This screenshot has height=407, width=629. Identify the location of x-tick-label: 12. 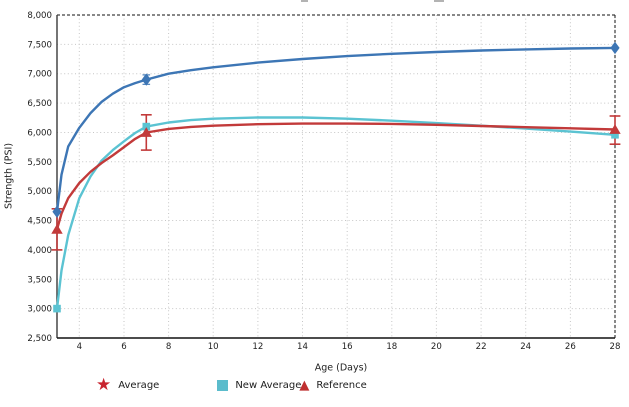
(257, 347).